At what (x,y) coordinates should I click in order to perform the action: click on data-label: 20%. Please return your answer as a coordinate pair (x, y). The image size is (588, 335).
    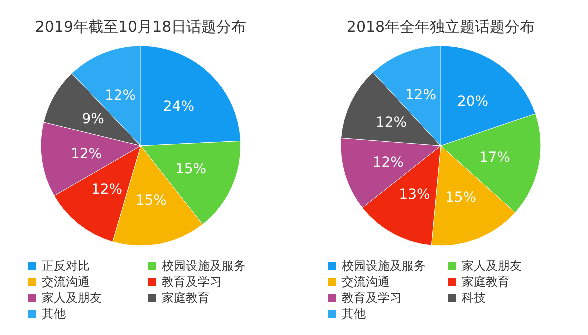
    Looking at the image, I should click on (473, 102).